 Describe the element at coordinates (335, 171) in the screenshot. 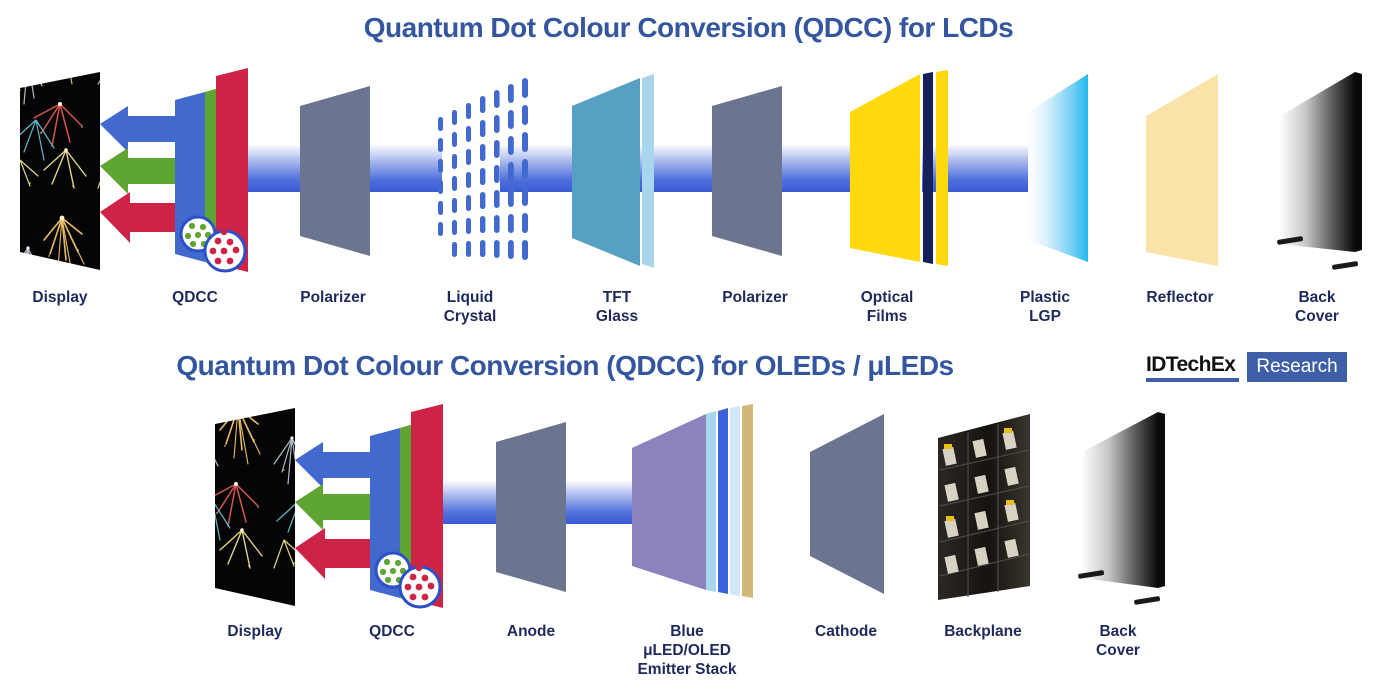

I see `module-polarizer-front` at that location.